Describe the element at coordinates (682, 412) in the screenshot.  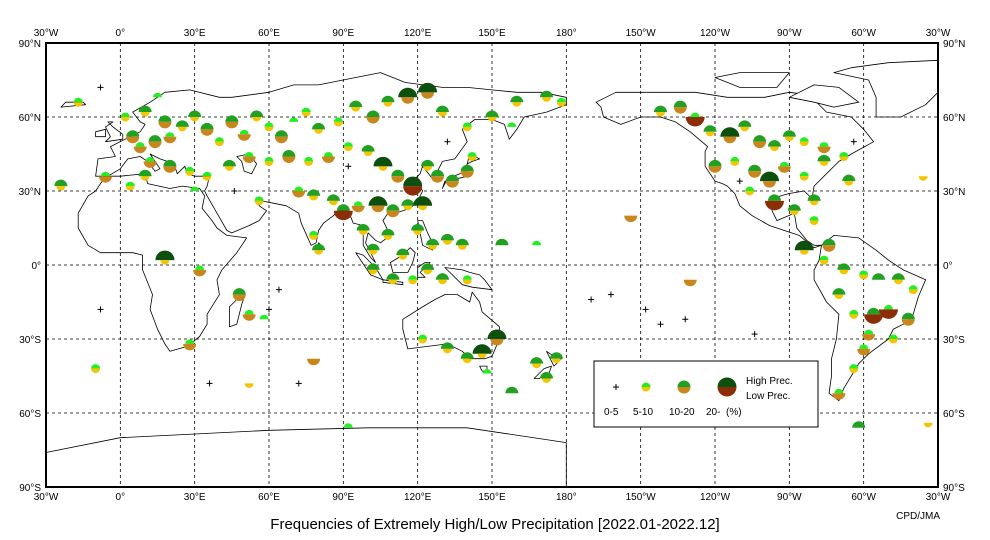
I see `legend-category-2: 10-20` at that location.